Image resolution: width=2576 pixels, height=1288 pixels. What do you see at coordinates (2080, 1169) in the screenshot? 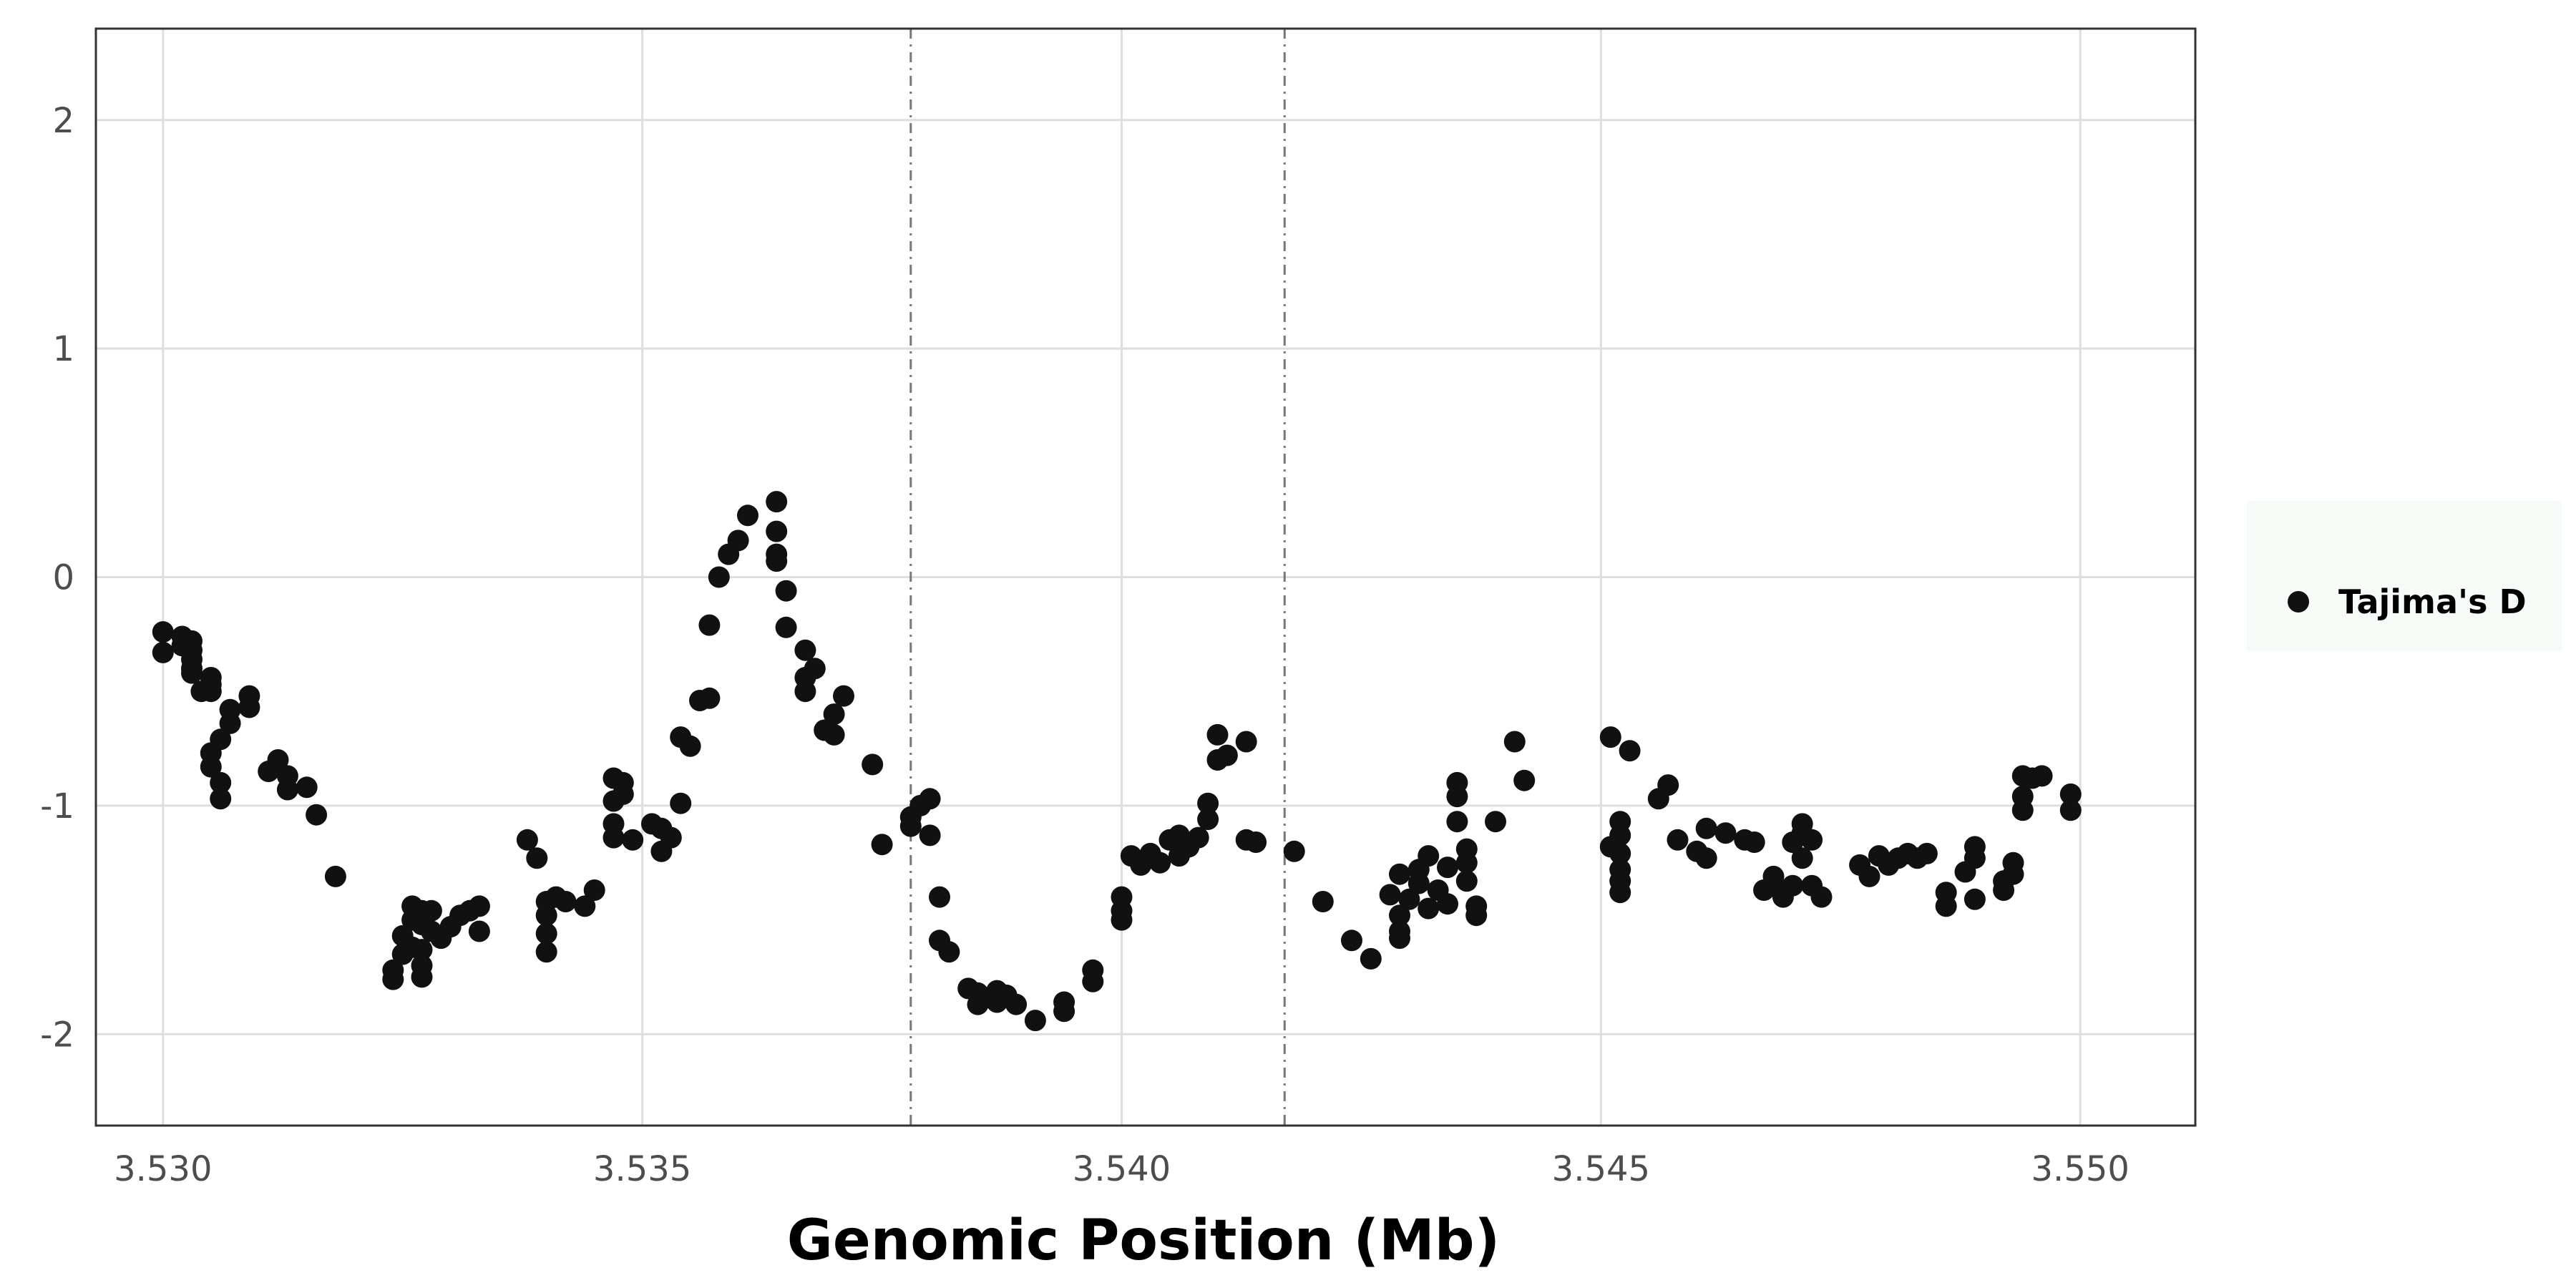
I see `x-tick-label: 3.550` at bounding box center [2080, 1169].